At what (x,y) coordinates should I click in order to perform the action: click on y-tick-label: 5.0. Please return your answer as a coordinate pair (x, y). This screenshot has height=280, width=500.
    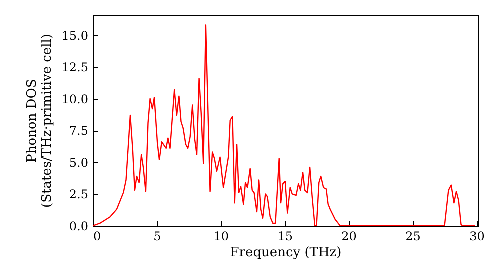
    Looking at the image, I should click on (78, 163).